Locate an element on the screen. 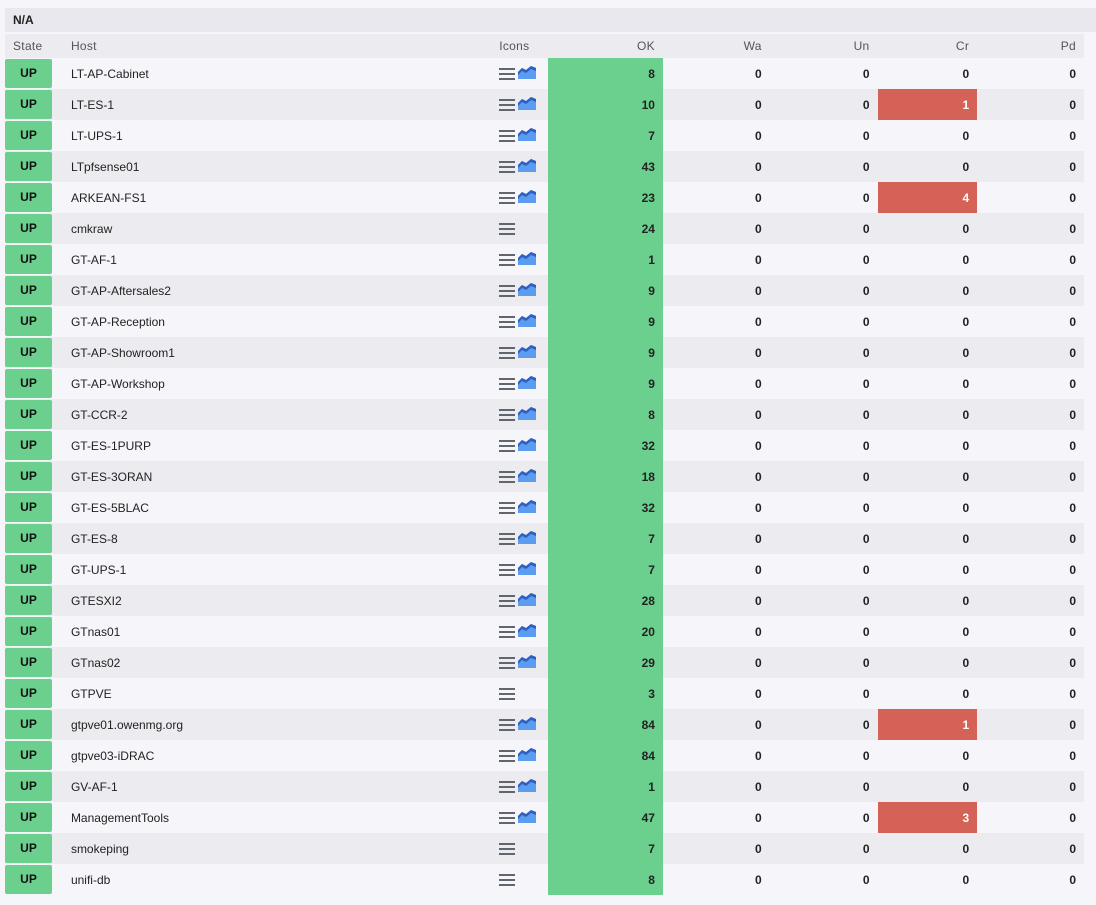 This screenshot has height=905, width=1096. crit-count: 3 is located at coordinates (927, 817).